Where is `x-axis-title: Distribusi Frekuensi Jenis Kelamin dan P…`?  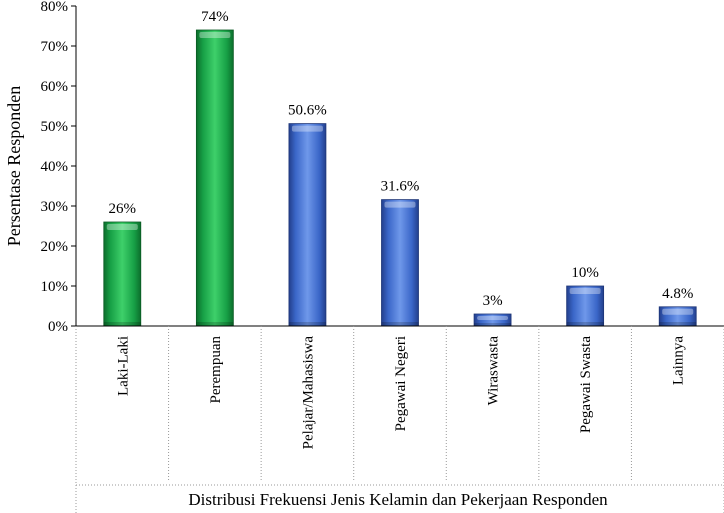 x-axis-title: Distribusi Frekuensi Jenis Kelamin dan P… is located at coordinates (398, 499).